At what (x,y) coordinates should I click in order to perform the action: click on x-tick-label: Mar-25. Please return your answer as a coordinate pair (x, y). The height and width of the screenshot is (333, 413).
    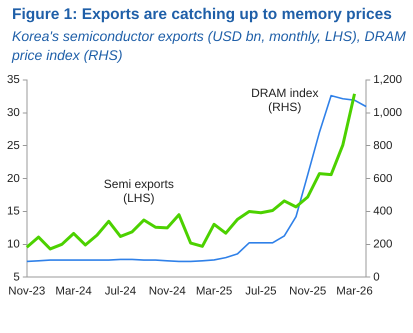
    Looking at the image, I should click on (214, 291).